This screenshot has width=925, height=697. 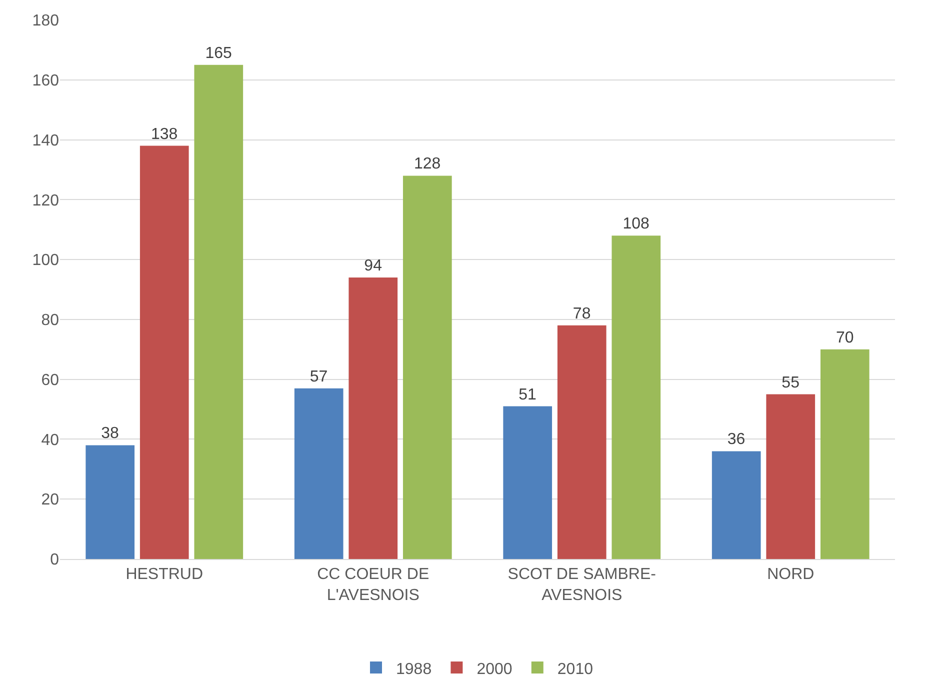 What do you see at coordinates (50, 321) in the screenshot?
I see `y-tick-label: 80` at bounding box center [50, 321].